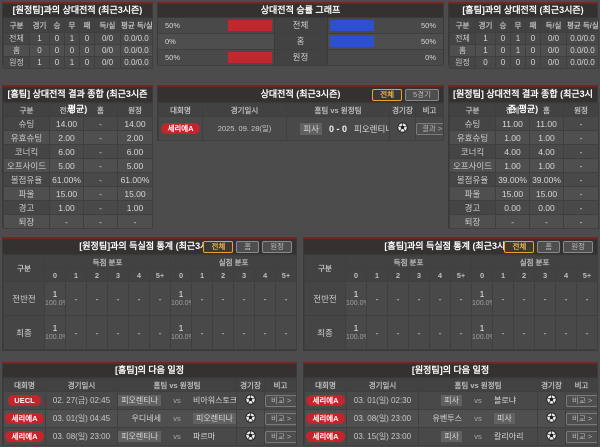  What do you see at coordinates (139, 275) in the screenshot?
I see `bin-header: 4` at bounding box center [139, 275].